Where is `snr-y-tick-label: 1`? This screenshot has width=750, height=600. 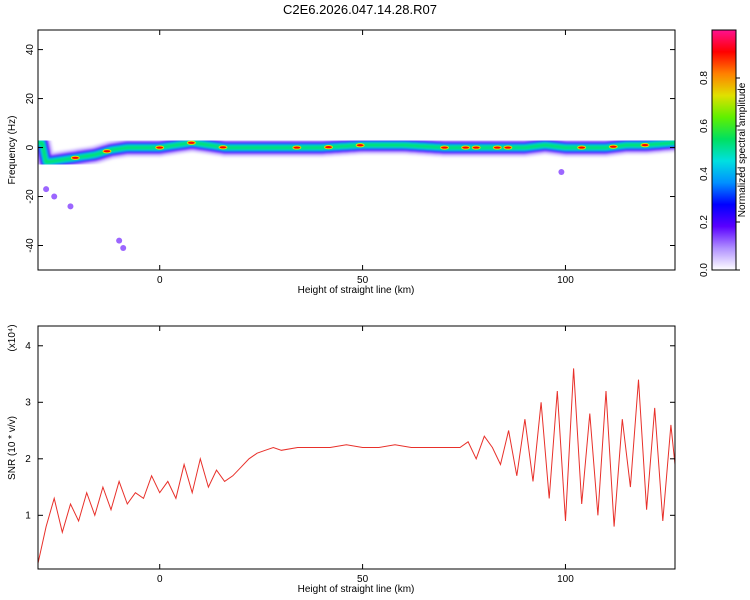
snr-y-tick-label: 1 is located at coordinates (28, 515).